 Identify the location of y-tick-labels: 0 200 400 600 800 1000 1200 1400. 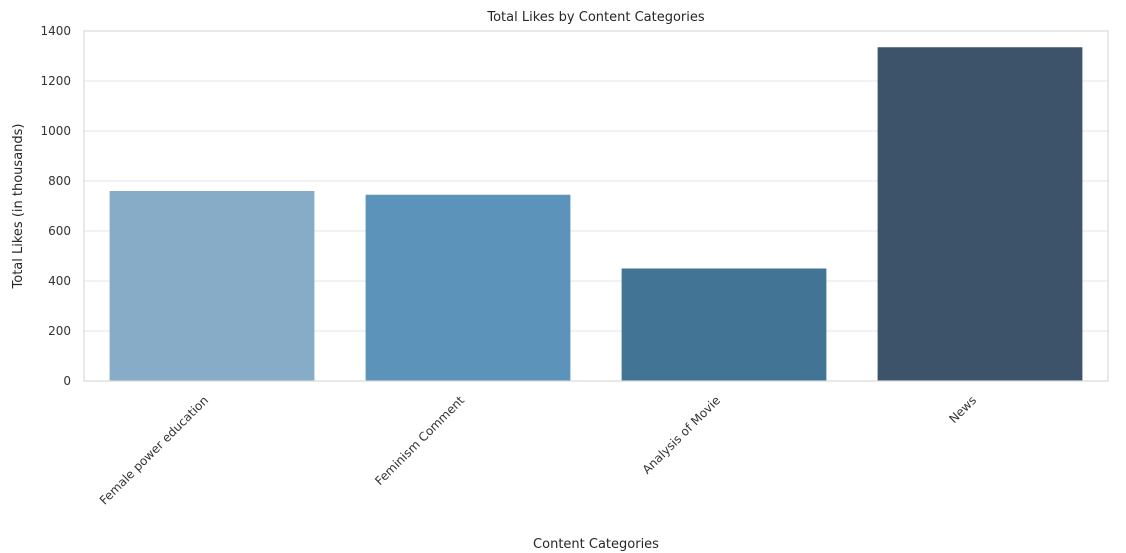
(55, 206).